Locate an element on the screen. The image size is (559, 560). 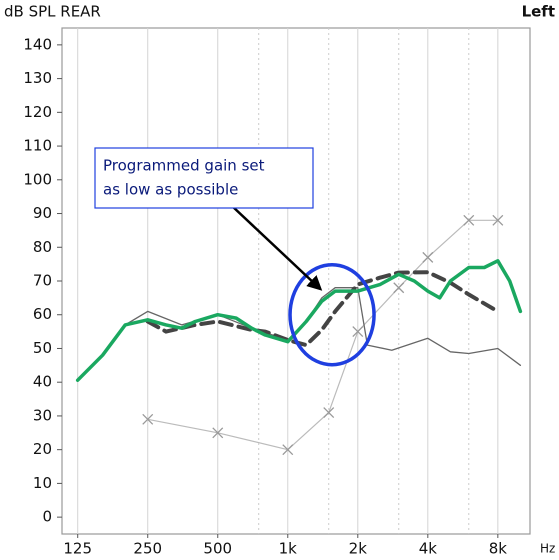
y-tick-label: 40 is located at coordinates (42, 382).